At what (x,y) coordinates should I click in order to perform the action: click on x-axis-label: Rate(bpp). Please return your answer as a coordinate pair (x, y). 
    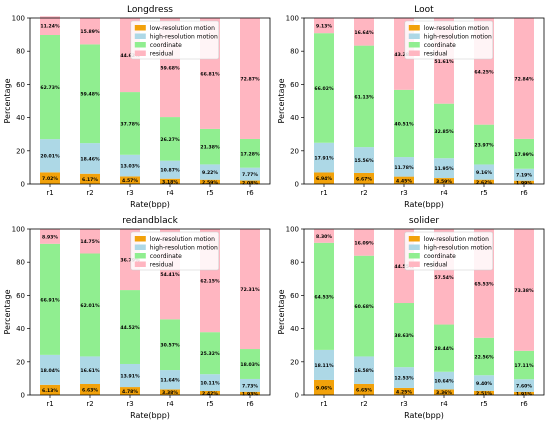
    Looking at the image, I should click on (150, 204).